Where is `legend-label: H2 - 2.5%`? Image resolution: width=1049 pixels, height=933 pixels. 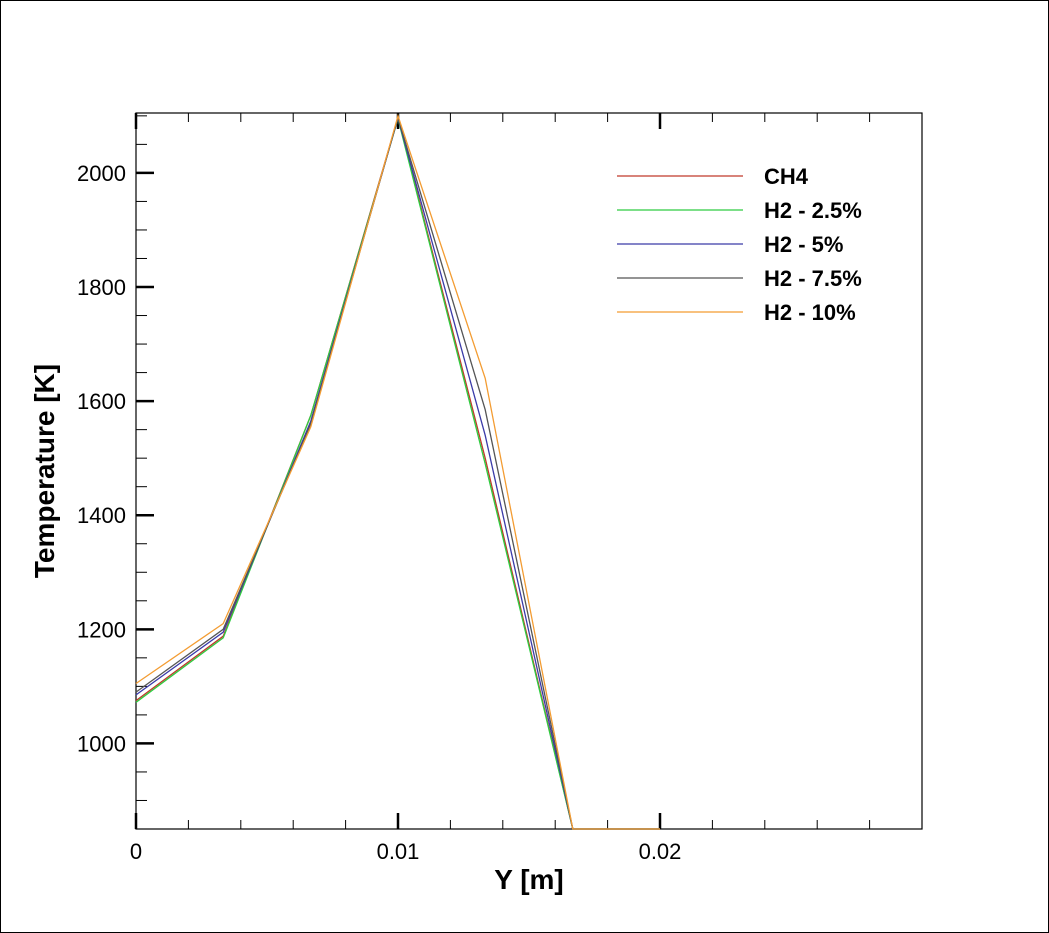
legend-label: H2 - 2.5% is located at coordinates (813, 210).